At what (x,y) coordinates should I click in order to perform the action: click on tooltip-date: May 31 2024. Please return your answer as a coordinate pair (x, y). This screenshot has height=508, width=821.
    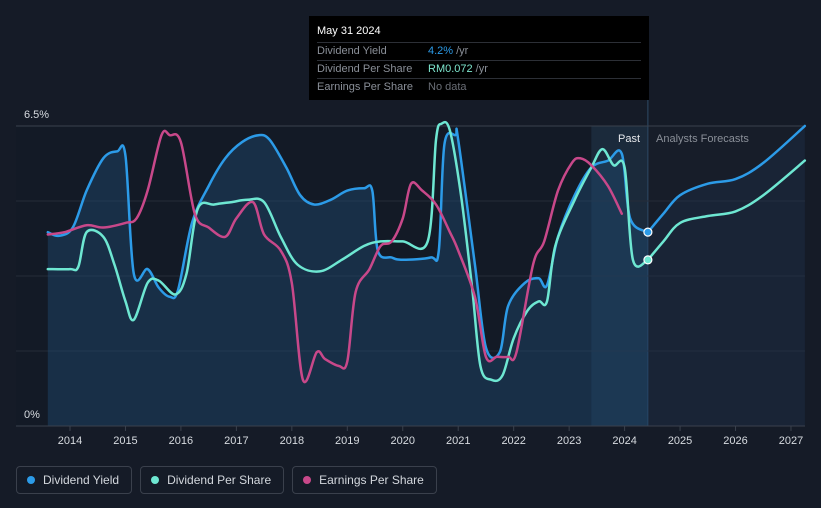
    Looking at the image, I should click on (479, 32).